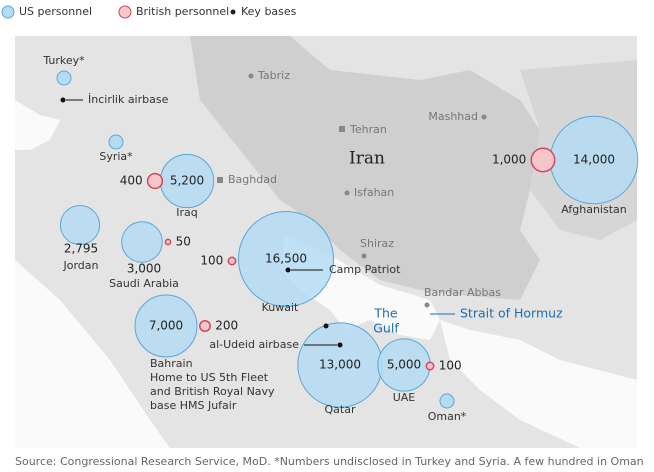 The image size is (654, 472). Describe the element at coordinates (404, 365) in the screenshot. I see `us-value-label: 5,000` at that location.